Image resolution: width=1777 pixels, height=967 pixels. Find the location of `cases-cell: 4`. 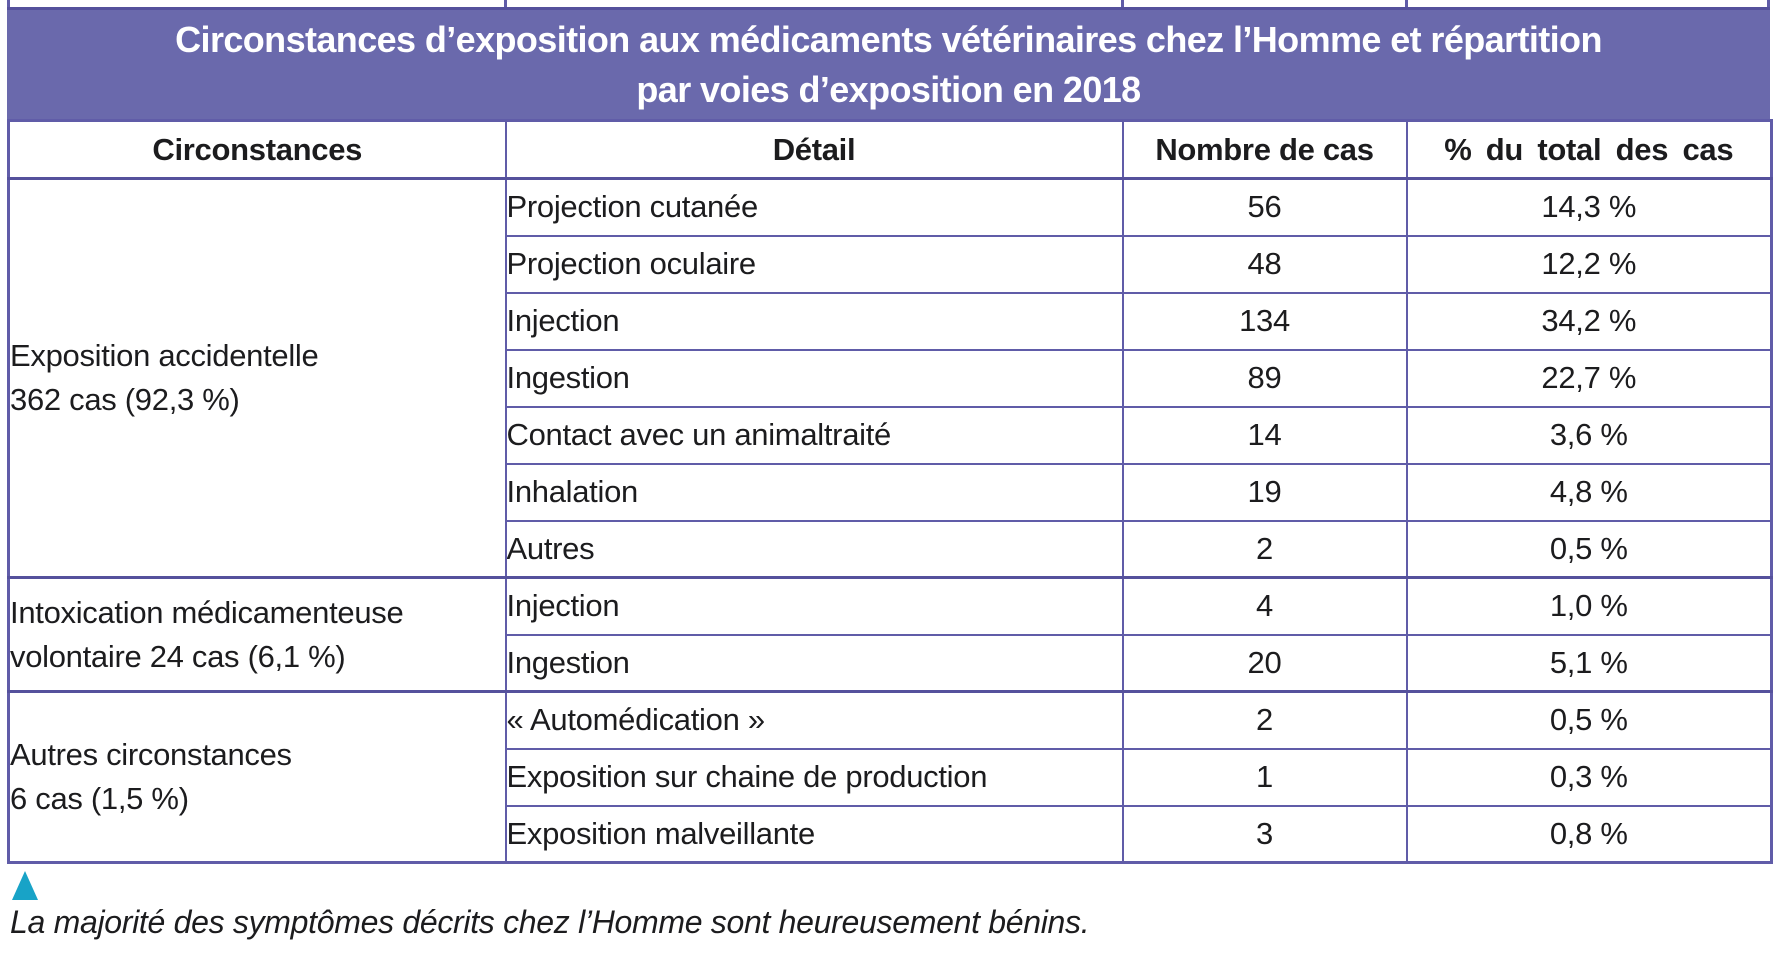

cases-cell: 4 is located at coordinates (1264, 606).